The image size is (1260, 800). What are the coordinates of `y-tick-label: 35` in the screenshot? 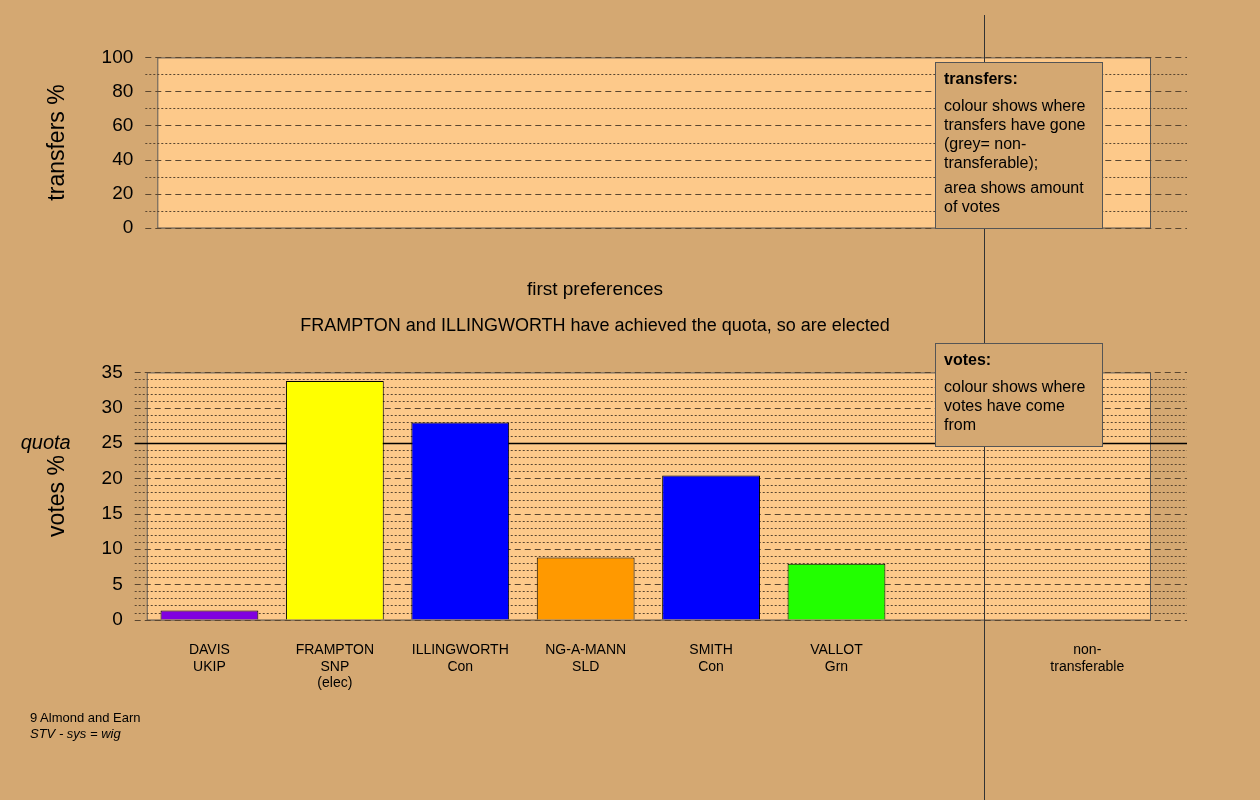 It's located at (112, 371).